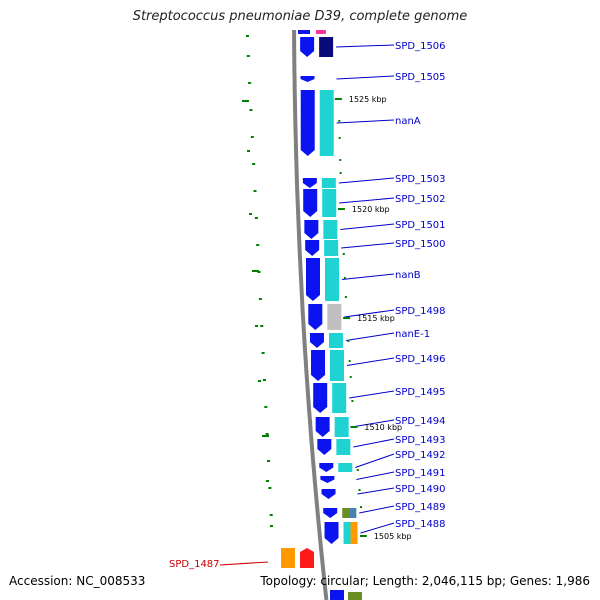 The width and height of the screenshot is (600, 600). I want to click on gene-label: SPD_1492, so click(420, 455).